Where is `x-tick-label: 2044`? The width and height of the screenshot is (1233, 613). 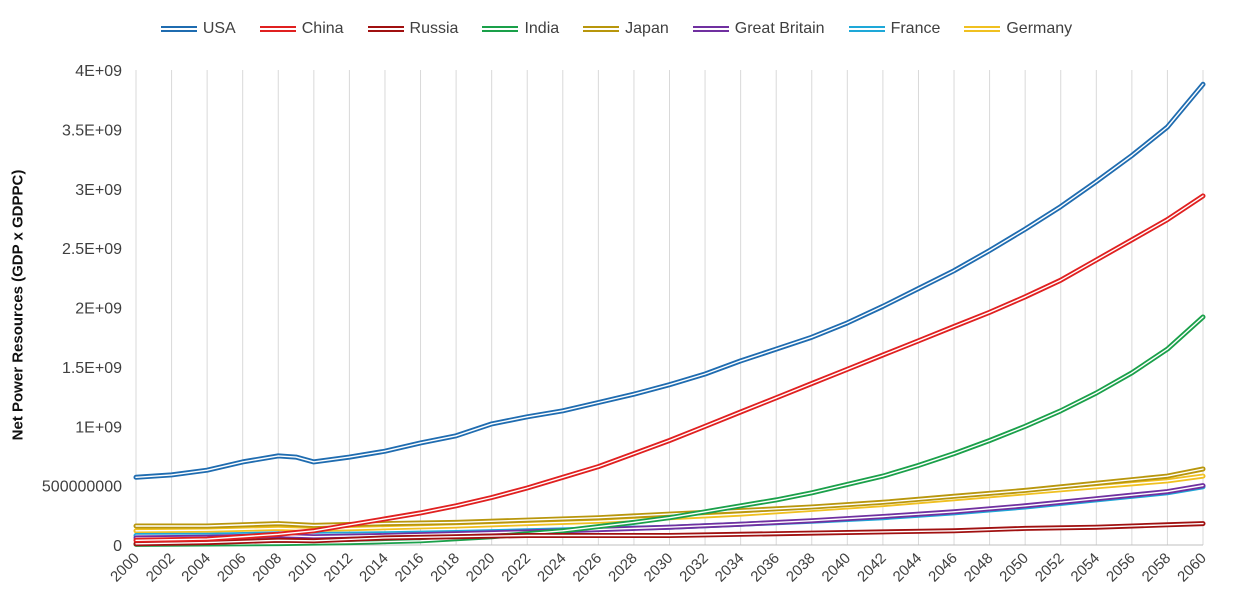
x-tick-label: 2044 is located at coordinates (908, 568).